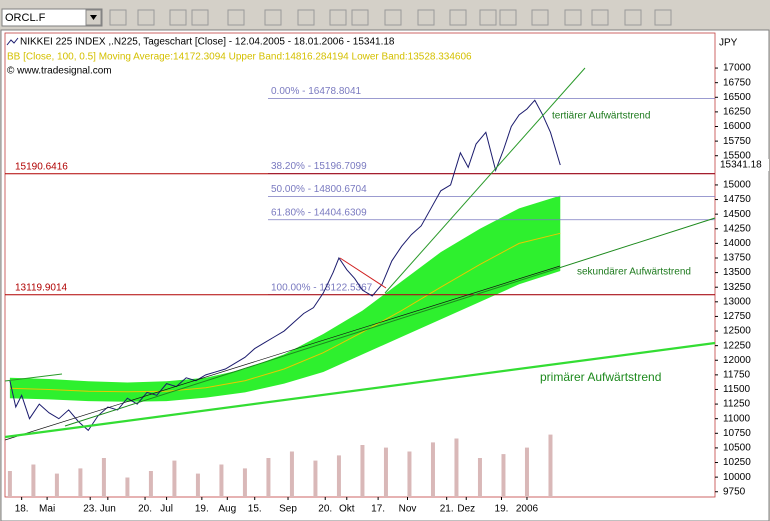 This screenshot has width=770, height=521. I want to click on x-tick-label: 15., so click(255, 509).